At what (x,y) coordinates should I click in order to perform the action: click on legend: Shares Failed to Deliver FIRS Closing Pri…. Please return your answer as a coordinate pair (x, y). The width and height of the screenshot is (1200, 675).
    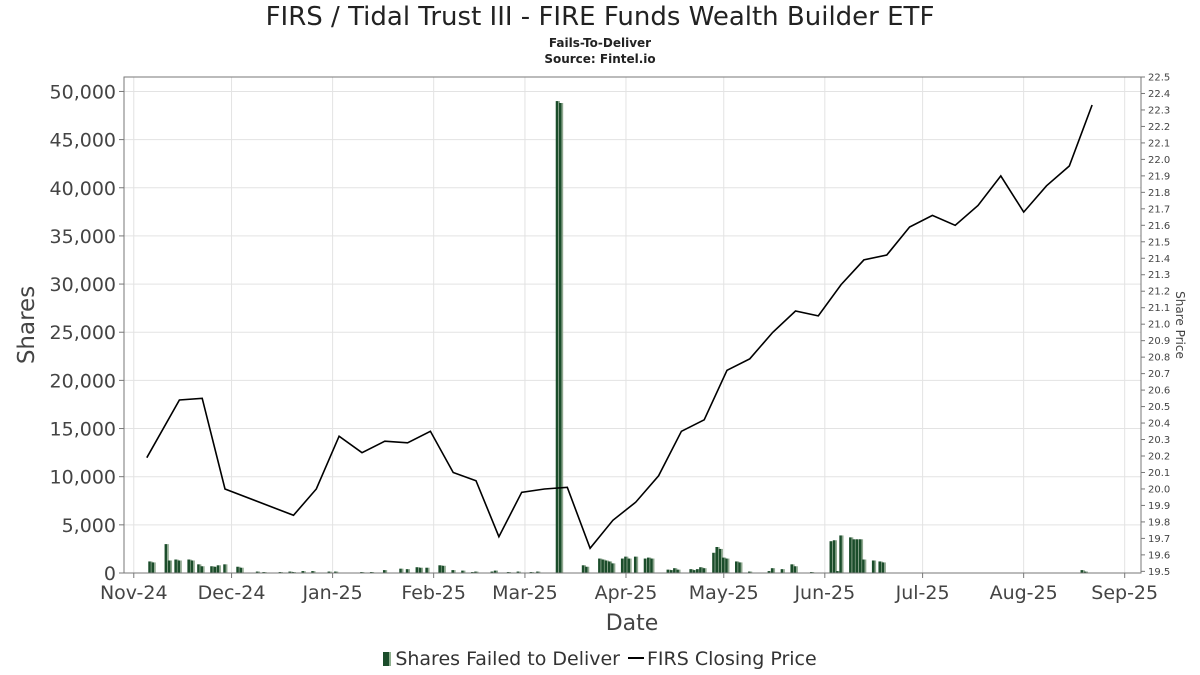
    Looking at the image, I should click on (600, 659).